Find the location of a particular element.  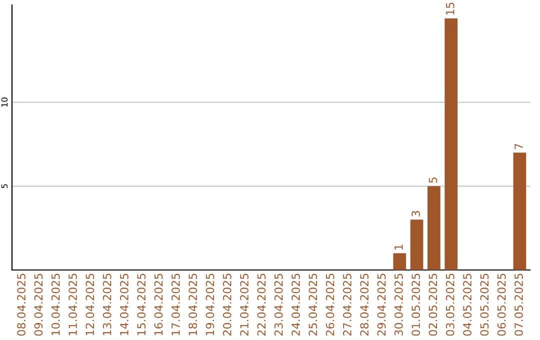

x-tick-label: 26.04.2025 is located at coordinates (330, 305).